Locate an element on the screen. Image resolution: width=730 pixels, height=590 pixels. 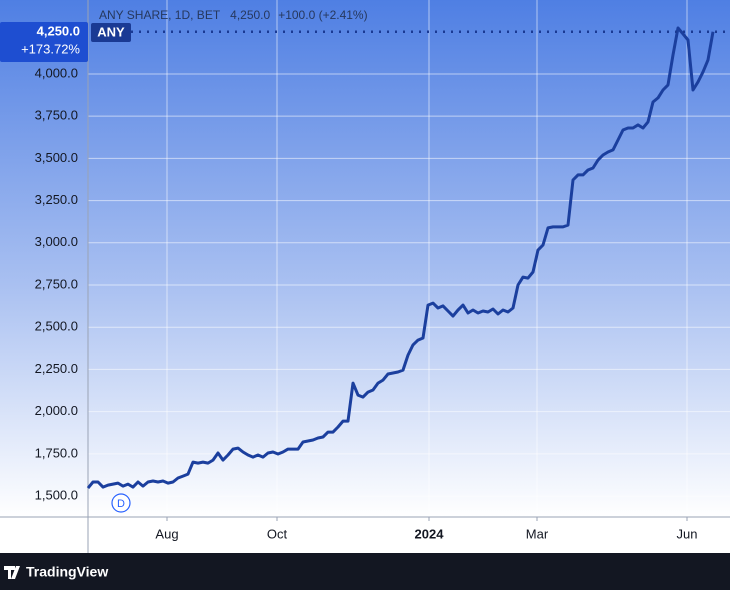
y-tick-label: 4,000.0 is located at coordinates (56, 72).